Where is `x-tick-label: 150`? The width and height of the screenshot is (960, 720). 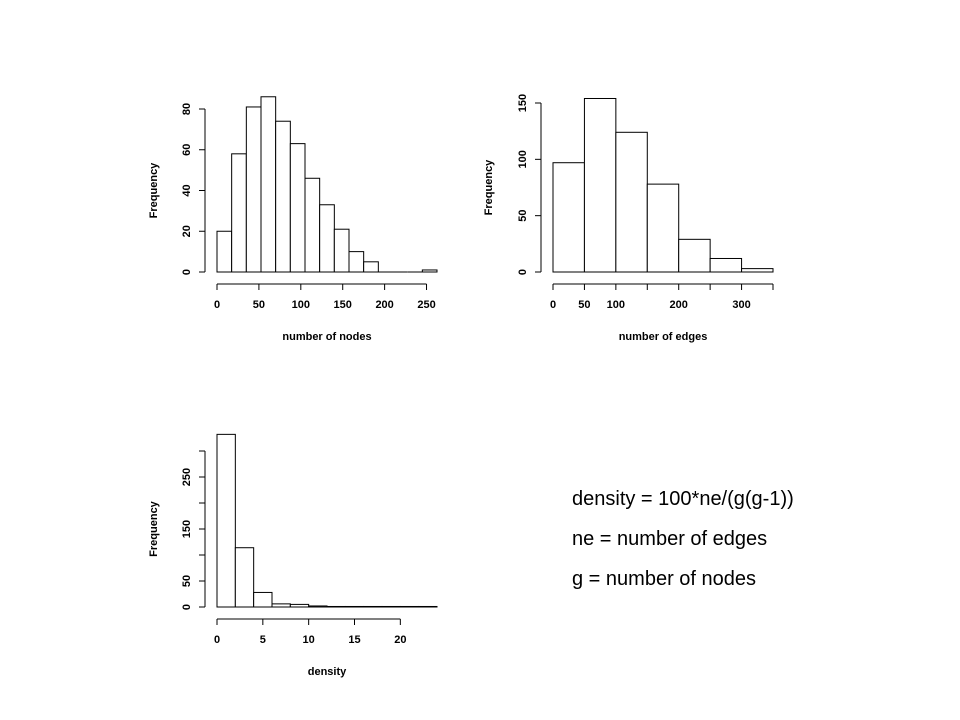
x-tick-label: 150 is located at coordinates (343, 305).